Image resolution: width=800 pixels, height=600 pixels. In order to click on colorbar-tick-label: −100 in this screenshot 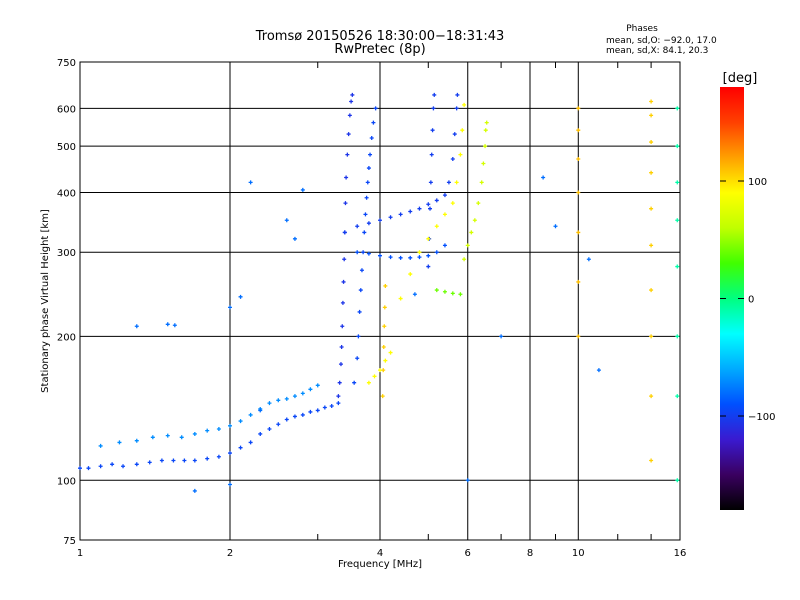, I will do `click(761, 417)`.